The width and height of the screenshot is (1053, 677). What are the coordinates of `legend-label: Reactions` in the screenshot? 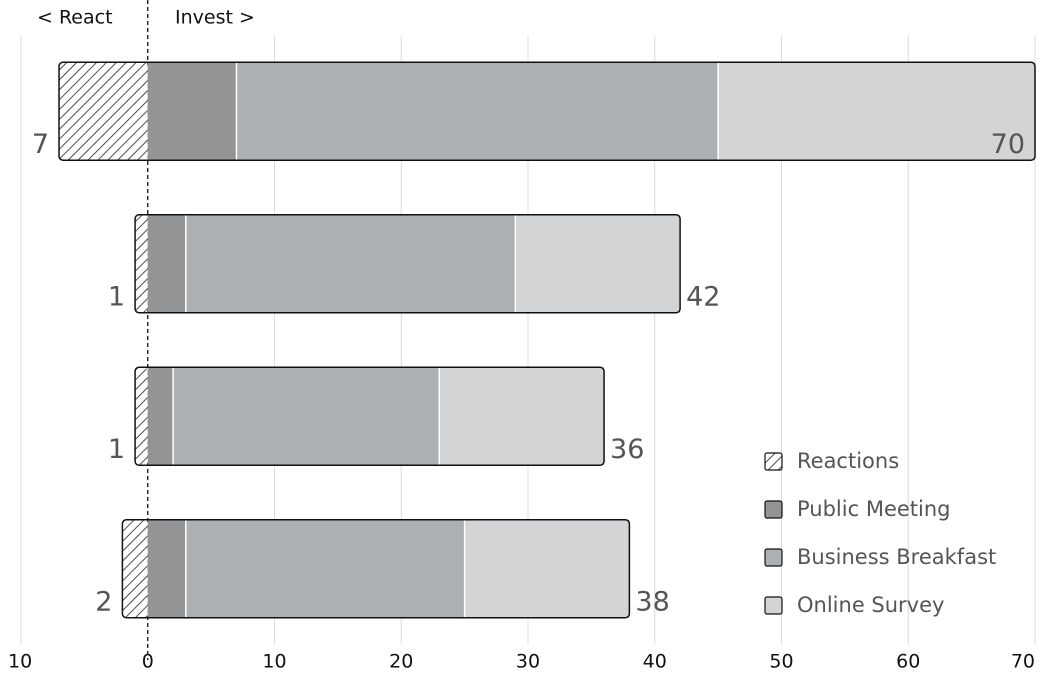 It's located at (848, 461).